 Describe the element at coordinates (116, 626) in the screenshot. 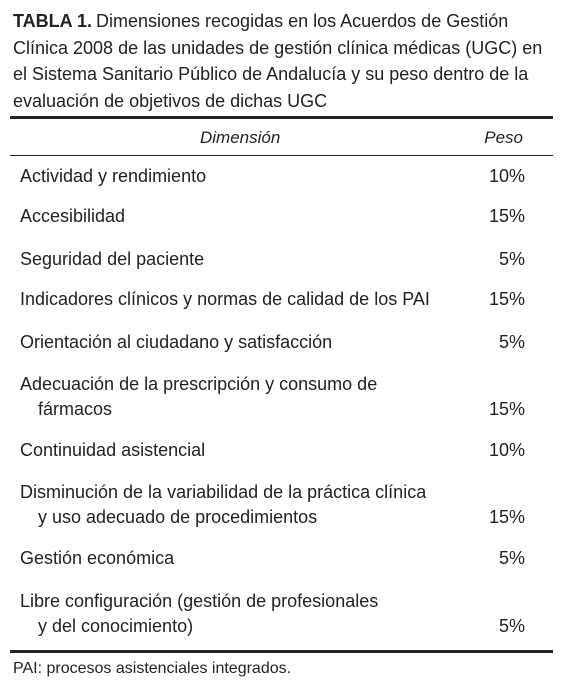

I see `dimension-text: y del conocimiento)` at that location.